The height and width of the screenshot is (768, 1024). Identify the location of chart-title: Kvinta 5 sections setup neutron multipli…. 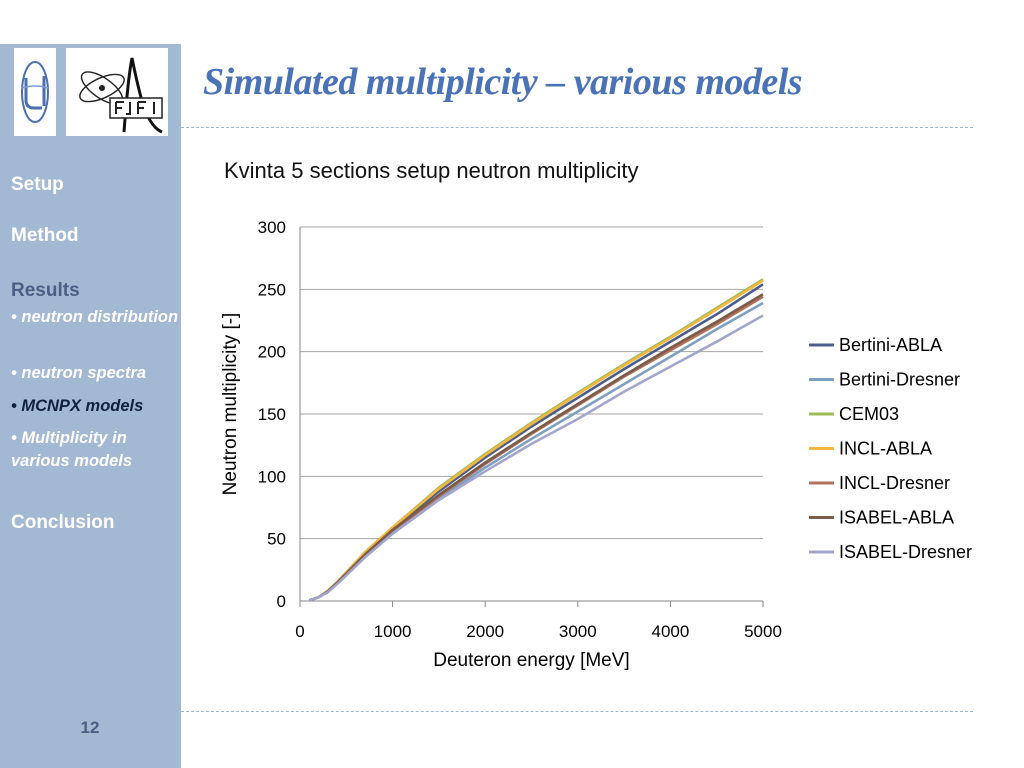
(431, 170).